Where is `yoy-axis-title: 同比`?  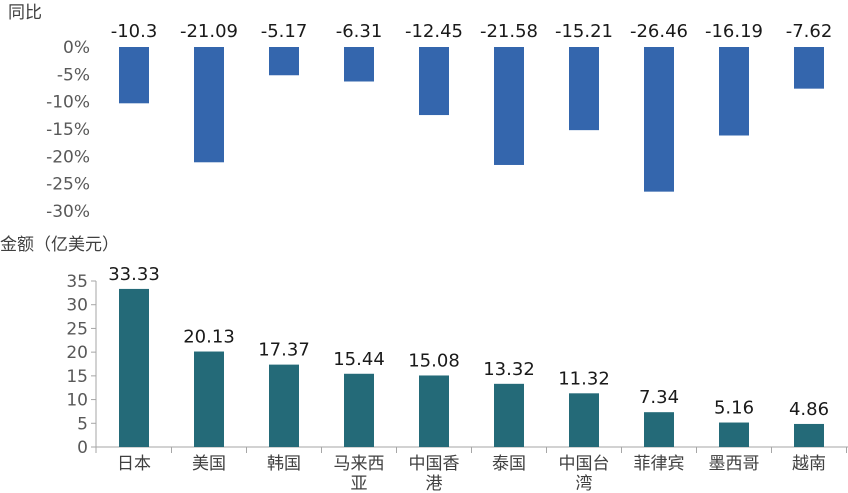
yoy-axis-title: 同比 is located at coordinates (25, 13).